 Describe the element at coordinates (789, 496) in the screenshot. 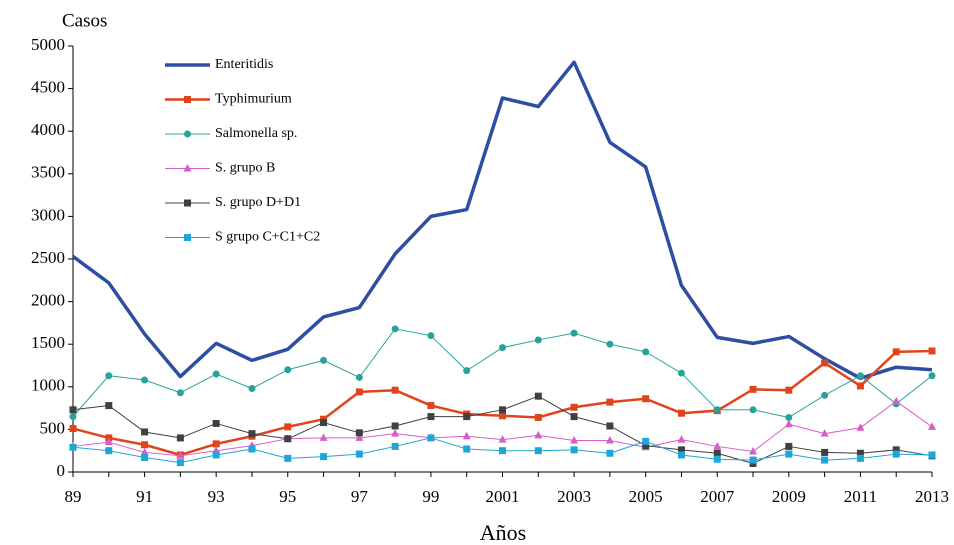

I see `x-tick-label: 2009` at that location.